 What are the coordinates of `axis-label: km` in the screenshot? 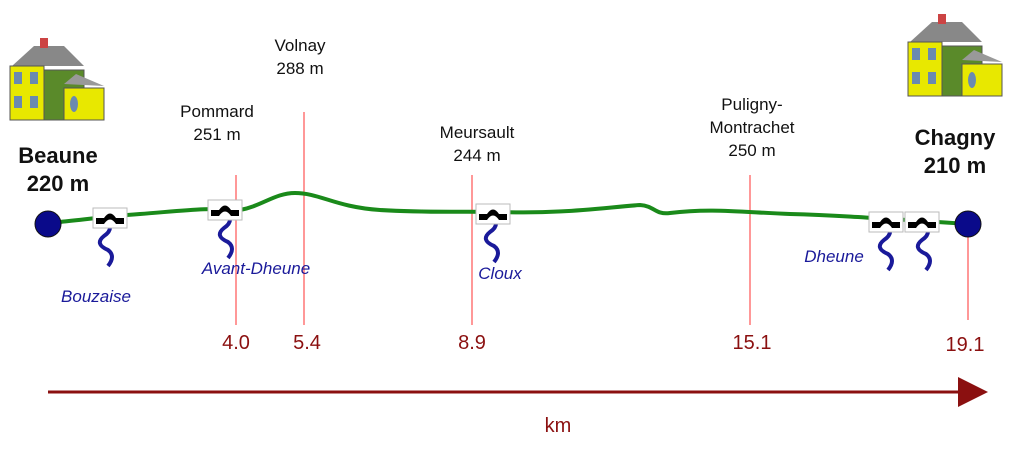 It's located at (558, 426).